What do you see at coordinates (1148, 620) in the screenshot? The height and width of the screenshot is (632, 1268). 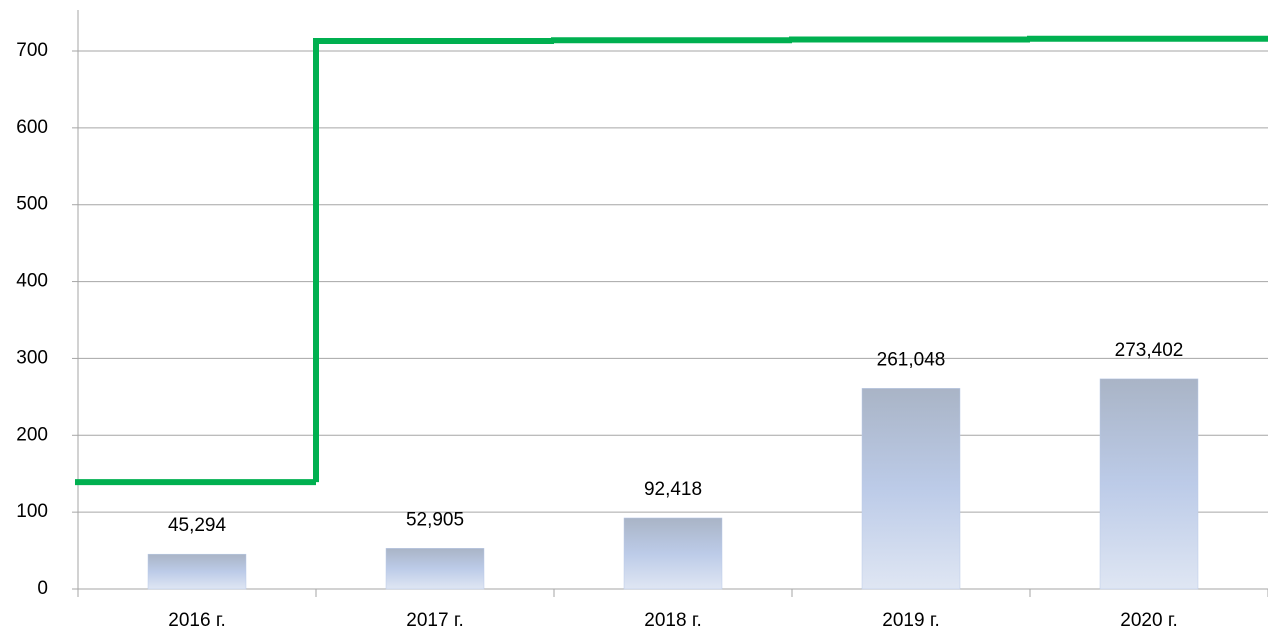 I see `x-tick-label: 2020 г.` at bounding box center [1148, 620].